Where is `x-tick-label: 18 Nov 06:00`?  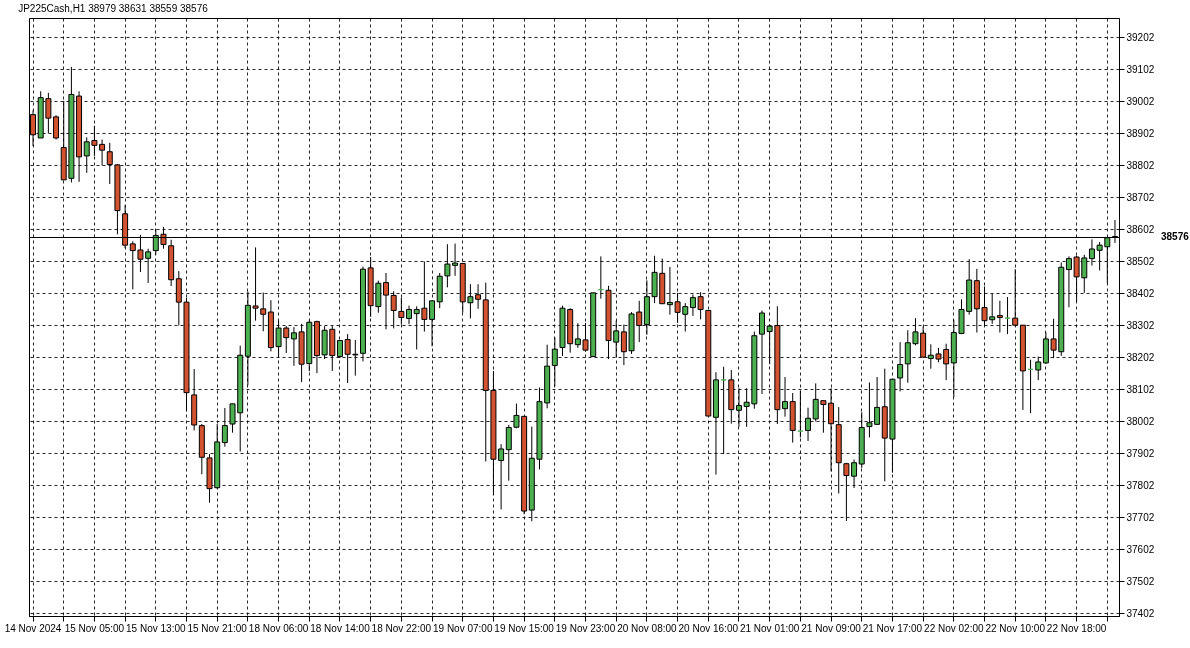 x-tick-label: 18 Nov 06:00 is located at coordinates (278, 628).